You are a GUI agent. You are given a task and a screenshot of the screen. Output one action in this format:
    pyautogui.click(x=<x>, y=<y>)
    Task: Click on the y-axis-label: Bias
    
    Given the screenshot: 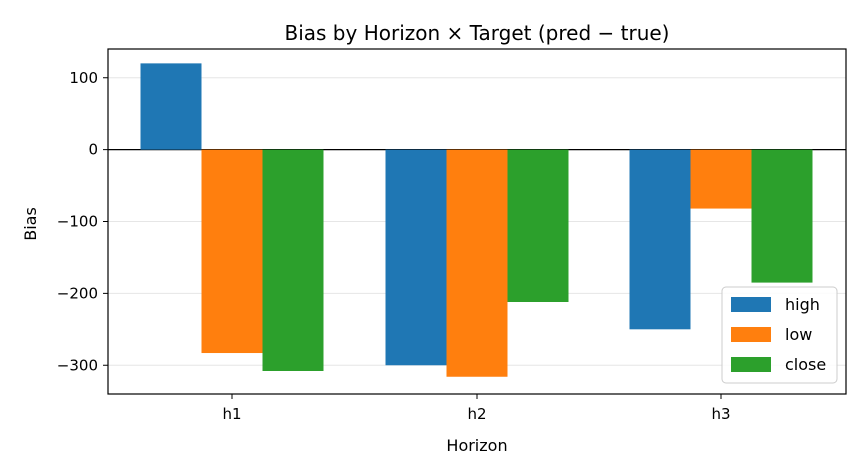 What is the action you would take?
    pyautogui.click(x=30, y=224)
    